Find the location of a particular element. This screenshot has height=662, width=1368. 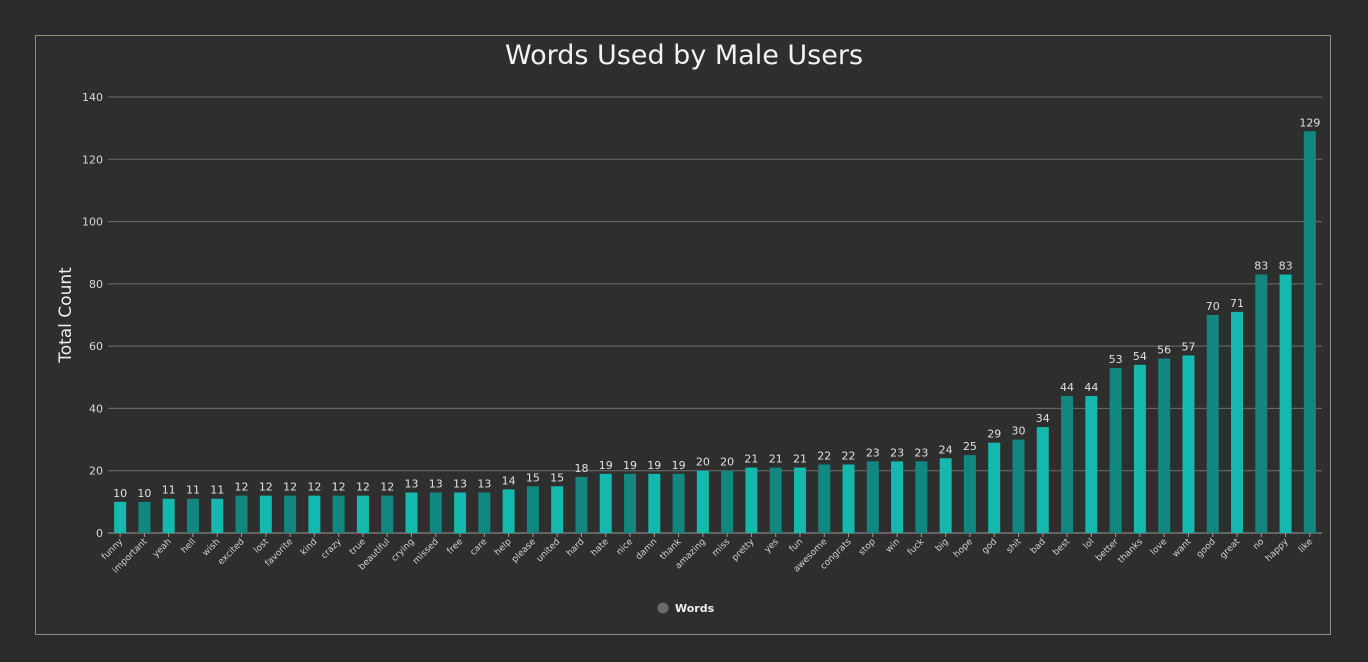

x-tick-label-stop: stop is located at coordinates (867, 547).